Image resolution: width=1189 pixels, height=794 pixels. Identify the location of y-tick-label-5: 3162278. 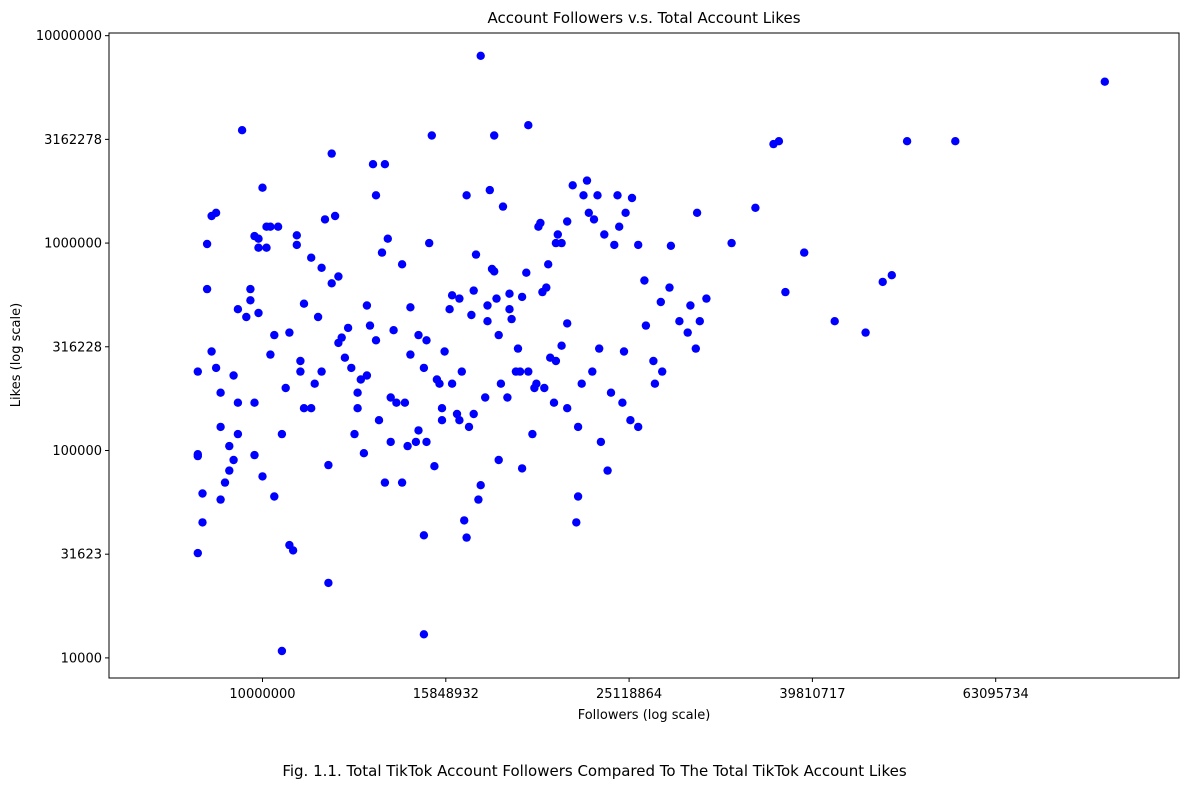
(73, 140).